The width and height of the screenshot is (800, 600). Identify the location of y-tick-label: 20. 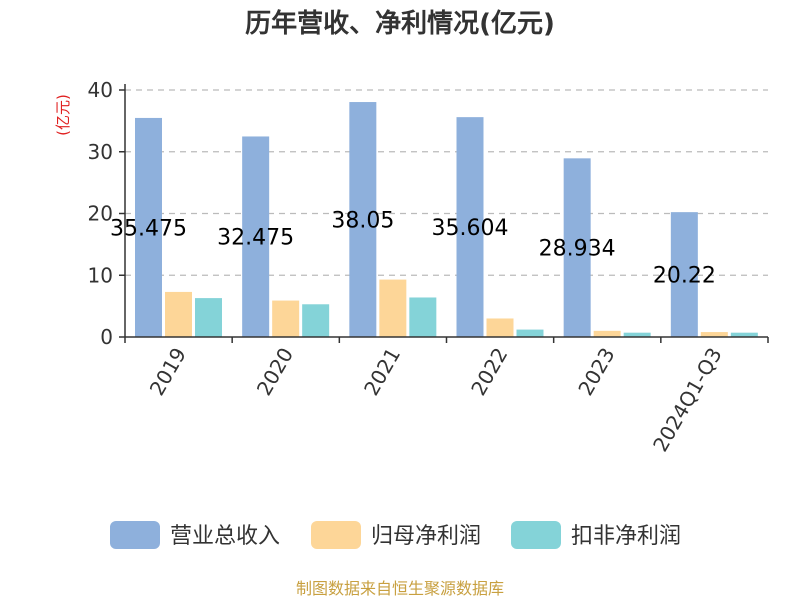
(100, 214).